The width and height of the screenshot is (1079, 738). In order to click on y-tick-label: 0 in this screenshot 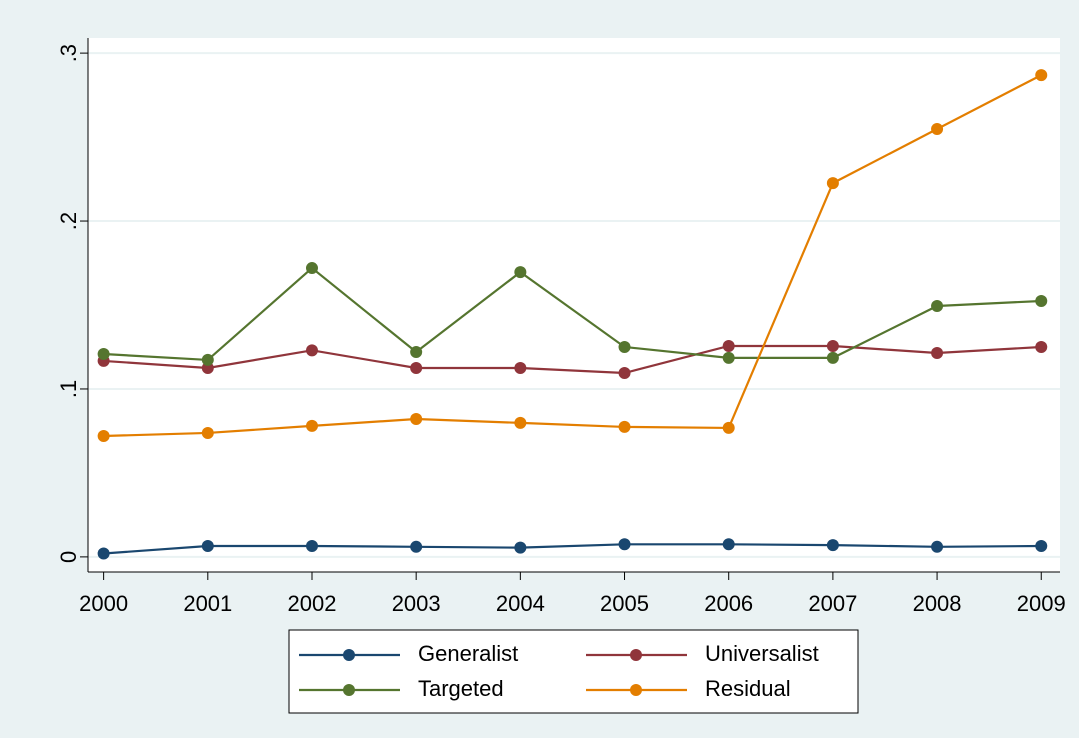, I will do `click(68, 557)`.